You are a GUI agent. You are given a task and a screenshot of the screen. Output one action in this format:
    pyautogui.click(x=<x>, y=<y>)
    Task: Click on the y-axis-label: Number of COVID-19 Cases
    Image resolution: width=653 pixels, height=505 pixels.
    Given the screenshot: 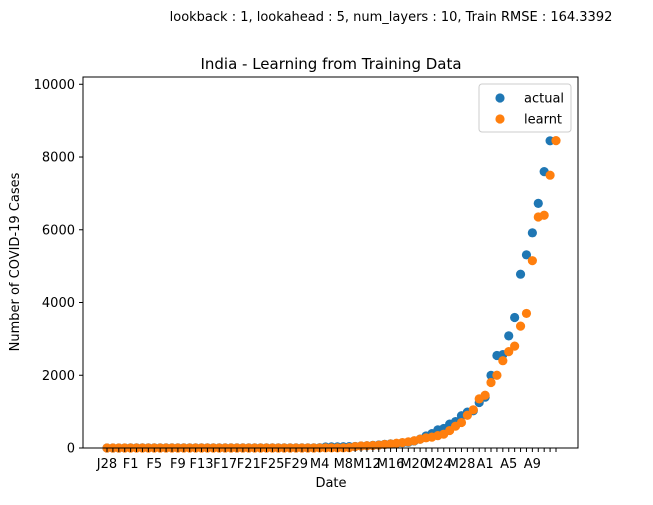 What is the action you would take?
    pyautogui.click(x=15, y=261)
    